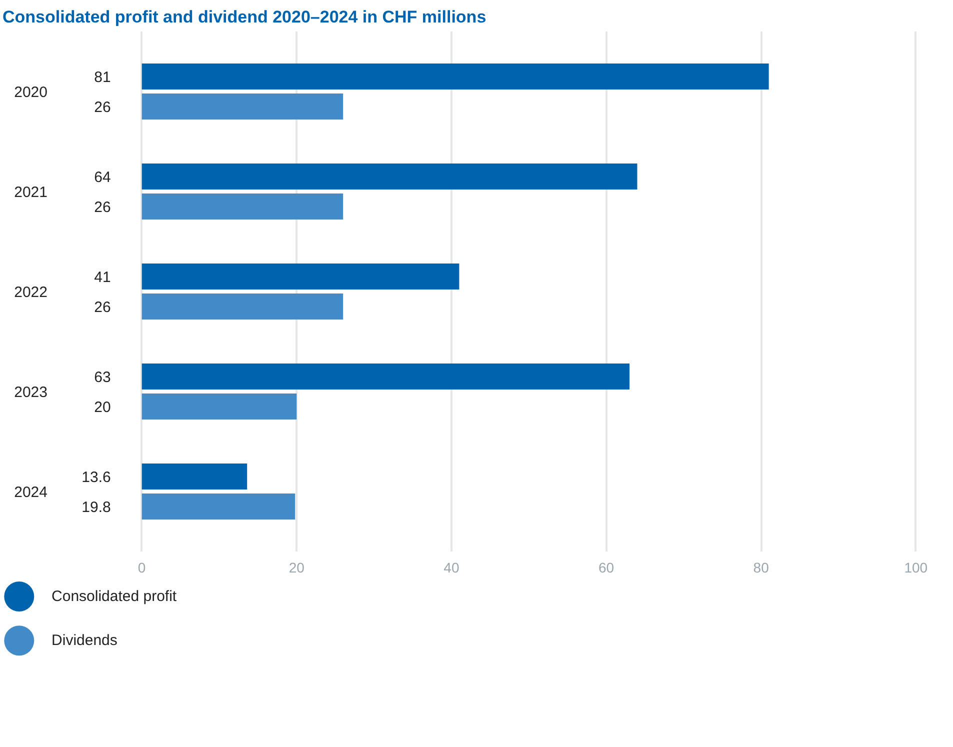  What do you see at coordinates (102, 77) in the screenshot?
I see `data-label: 81` at bounding box center [102, 77].